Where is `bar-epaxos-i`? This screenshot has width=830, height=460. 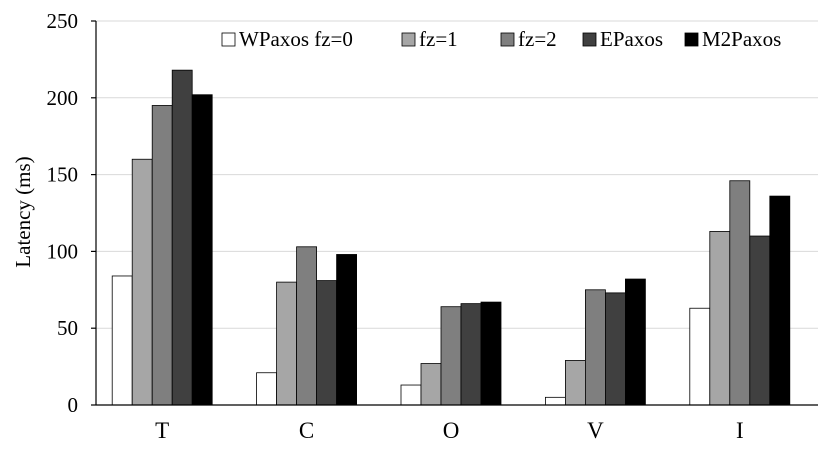
bar-epaxos-i is located at coordinates (760, 320).